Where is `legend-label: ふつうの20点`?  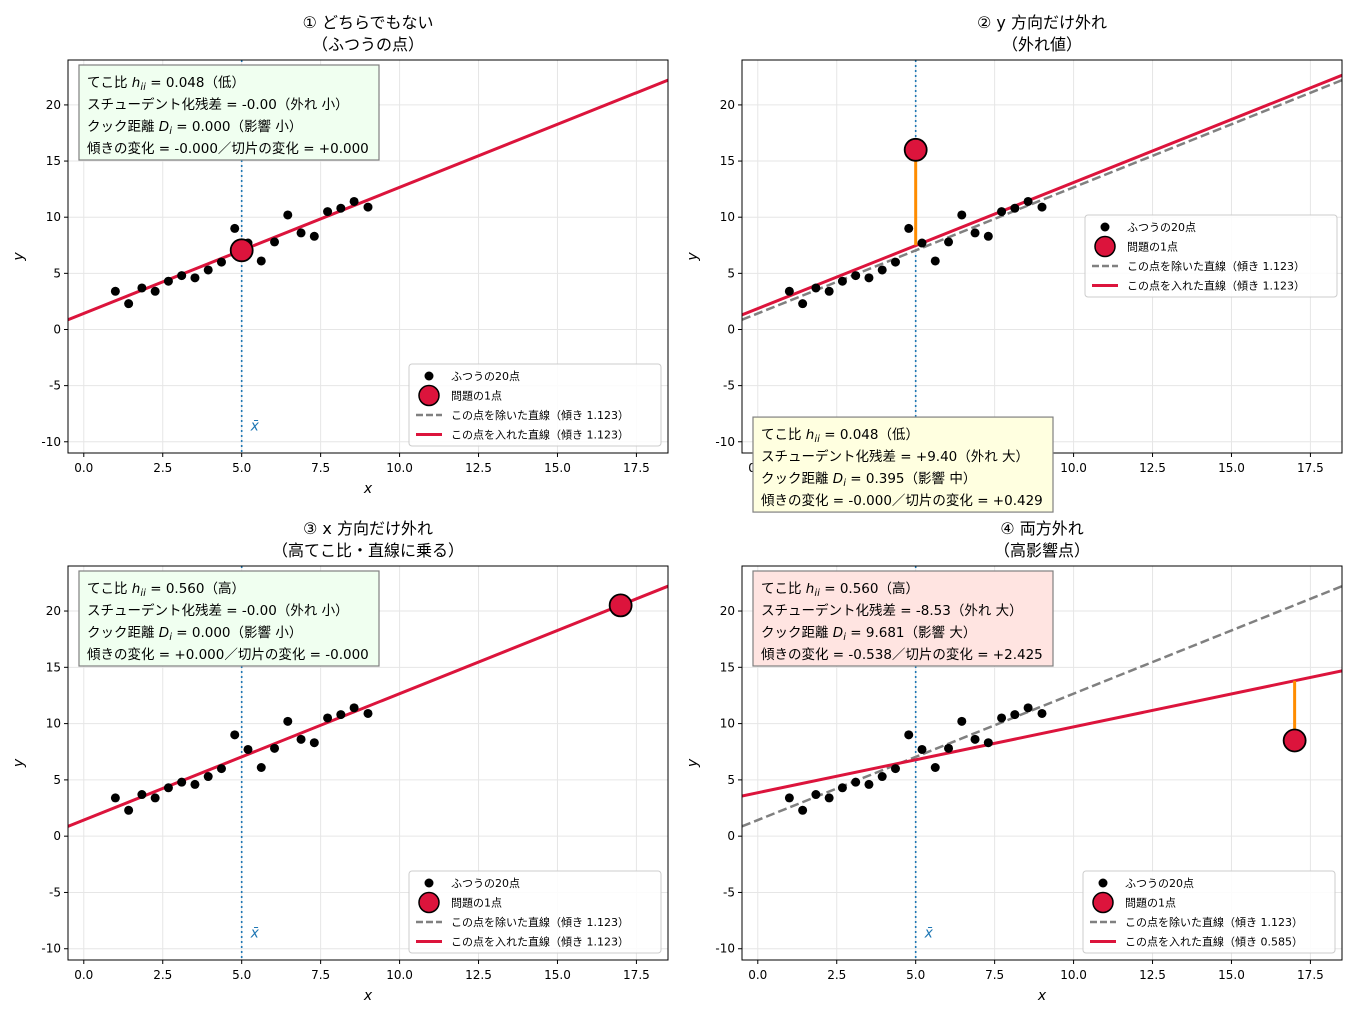
legend-label: ふつうの20点 is located at coordinates (1161, 227).